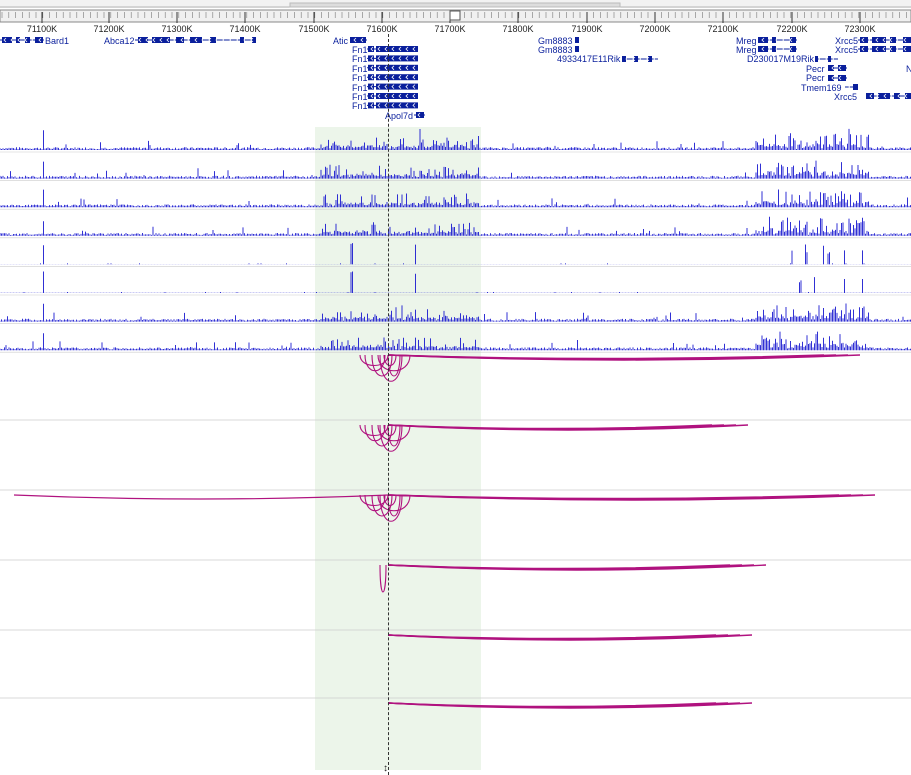  I want to click on signal-bars, so click(455, 139).